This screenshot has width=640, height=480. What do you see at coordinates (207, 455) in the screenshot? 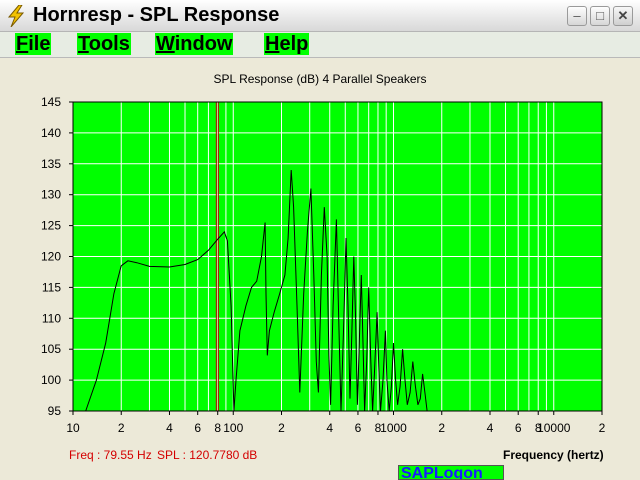
I see `spl-readout: SPL : 120.7780 dB` at bounding box center [207, 455].